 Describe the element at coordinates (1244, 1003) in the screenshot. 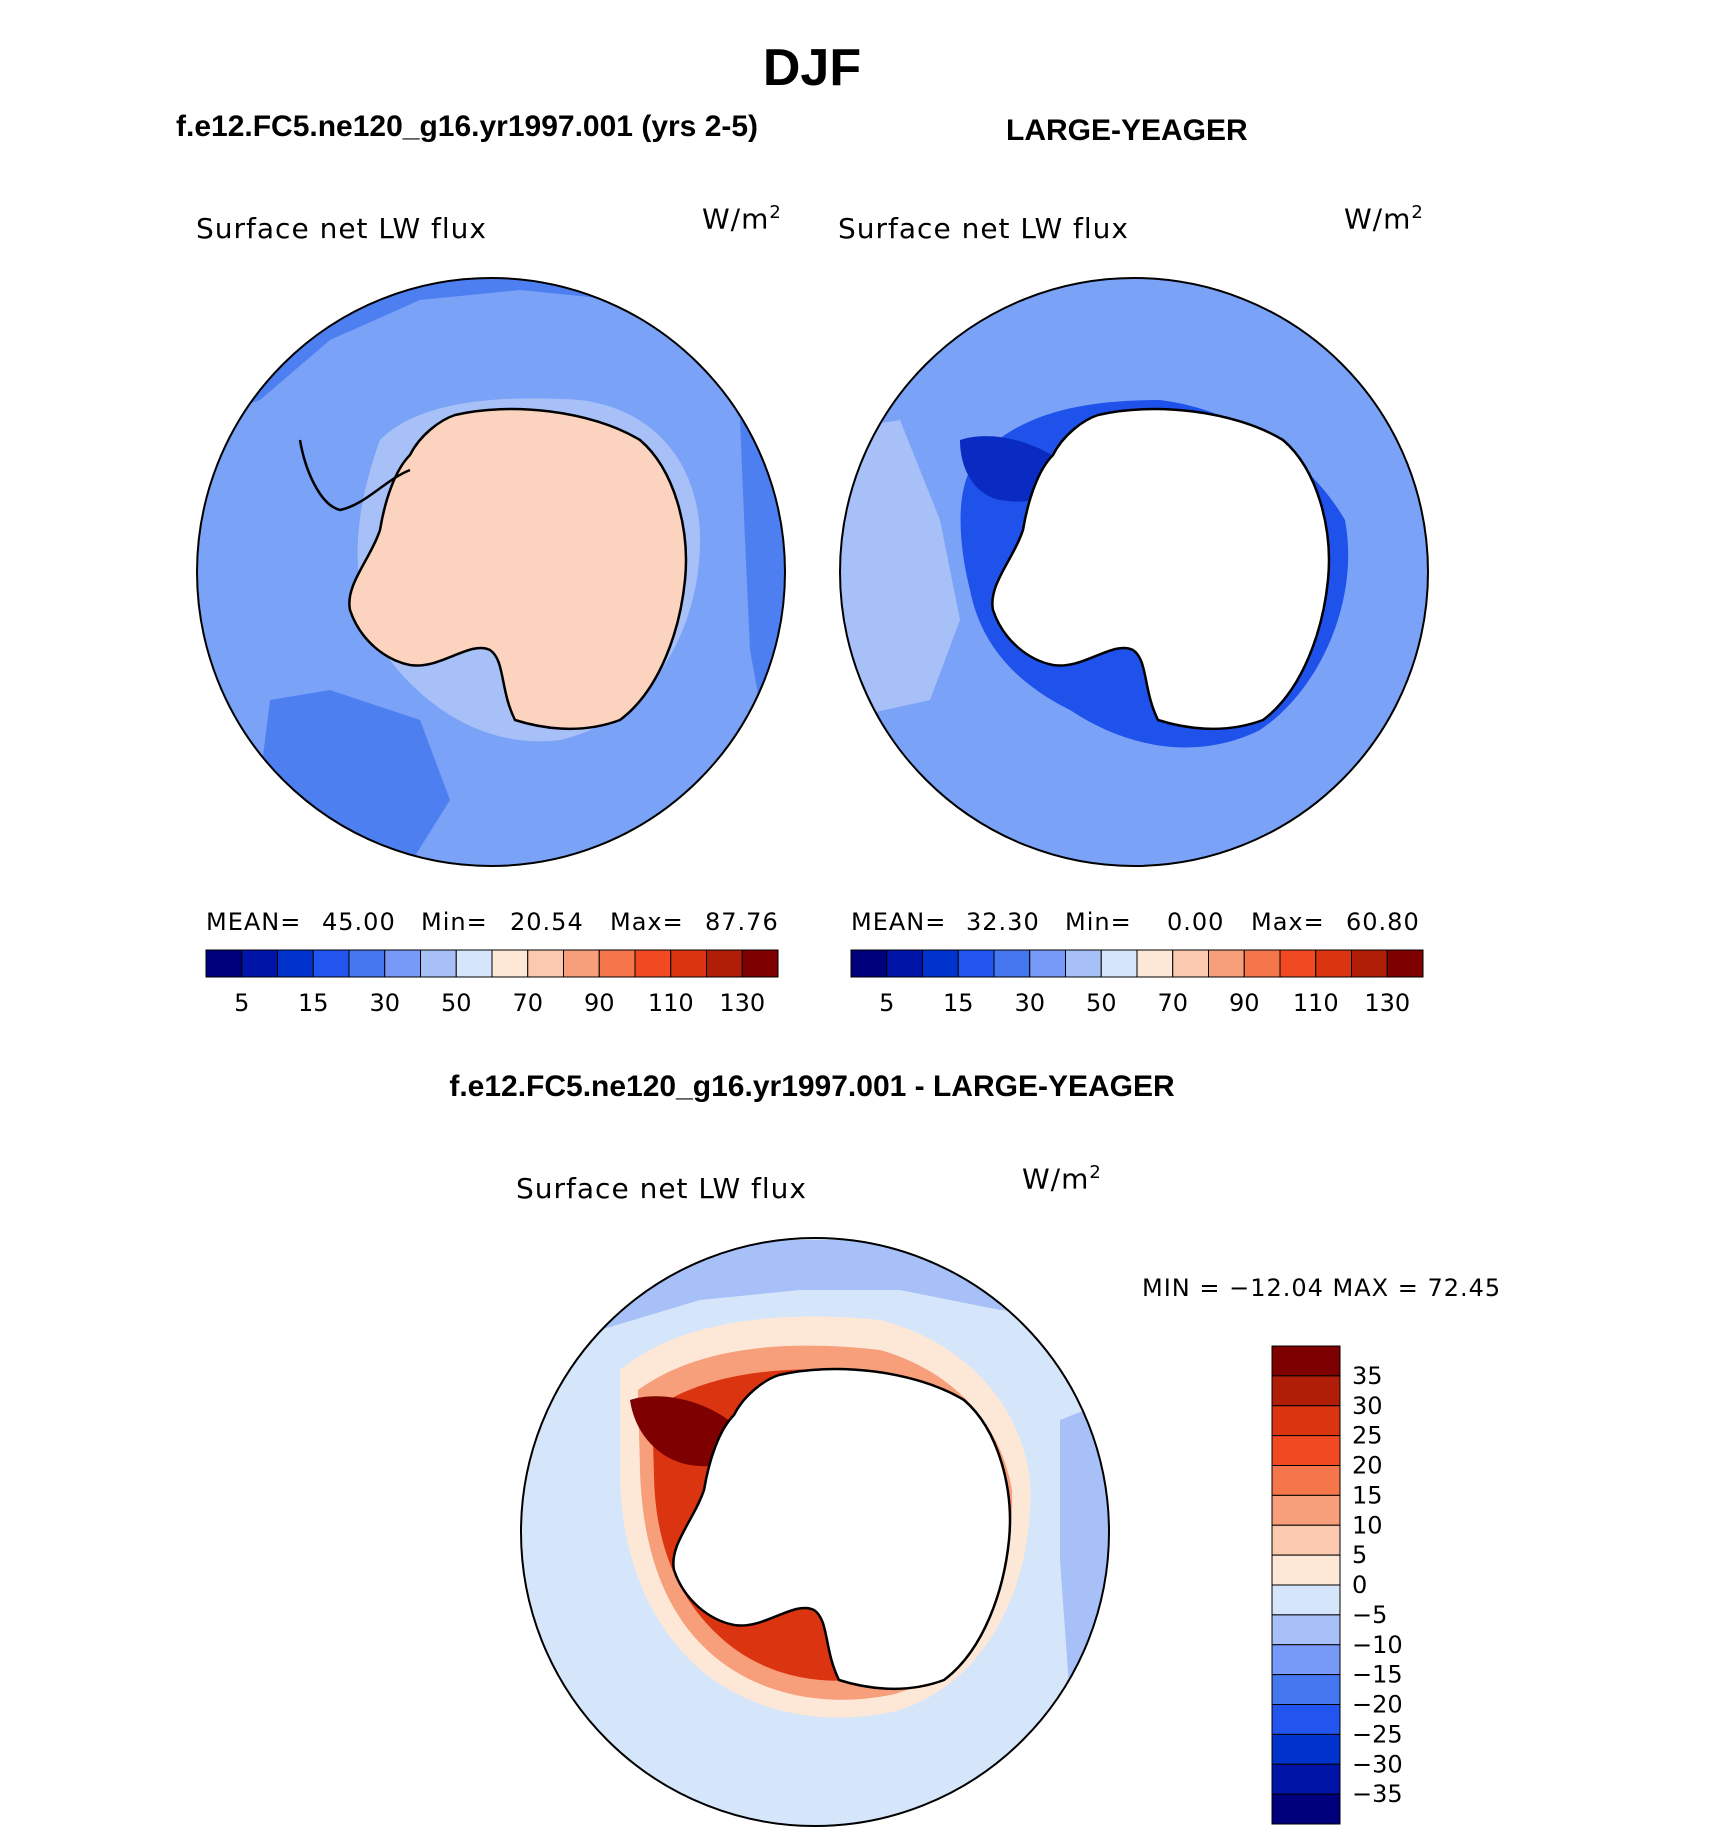

I see `obs-colorbar-tick-label: 90` at that location.